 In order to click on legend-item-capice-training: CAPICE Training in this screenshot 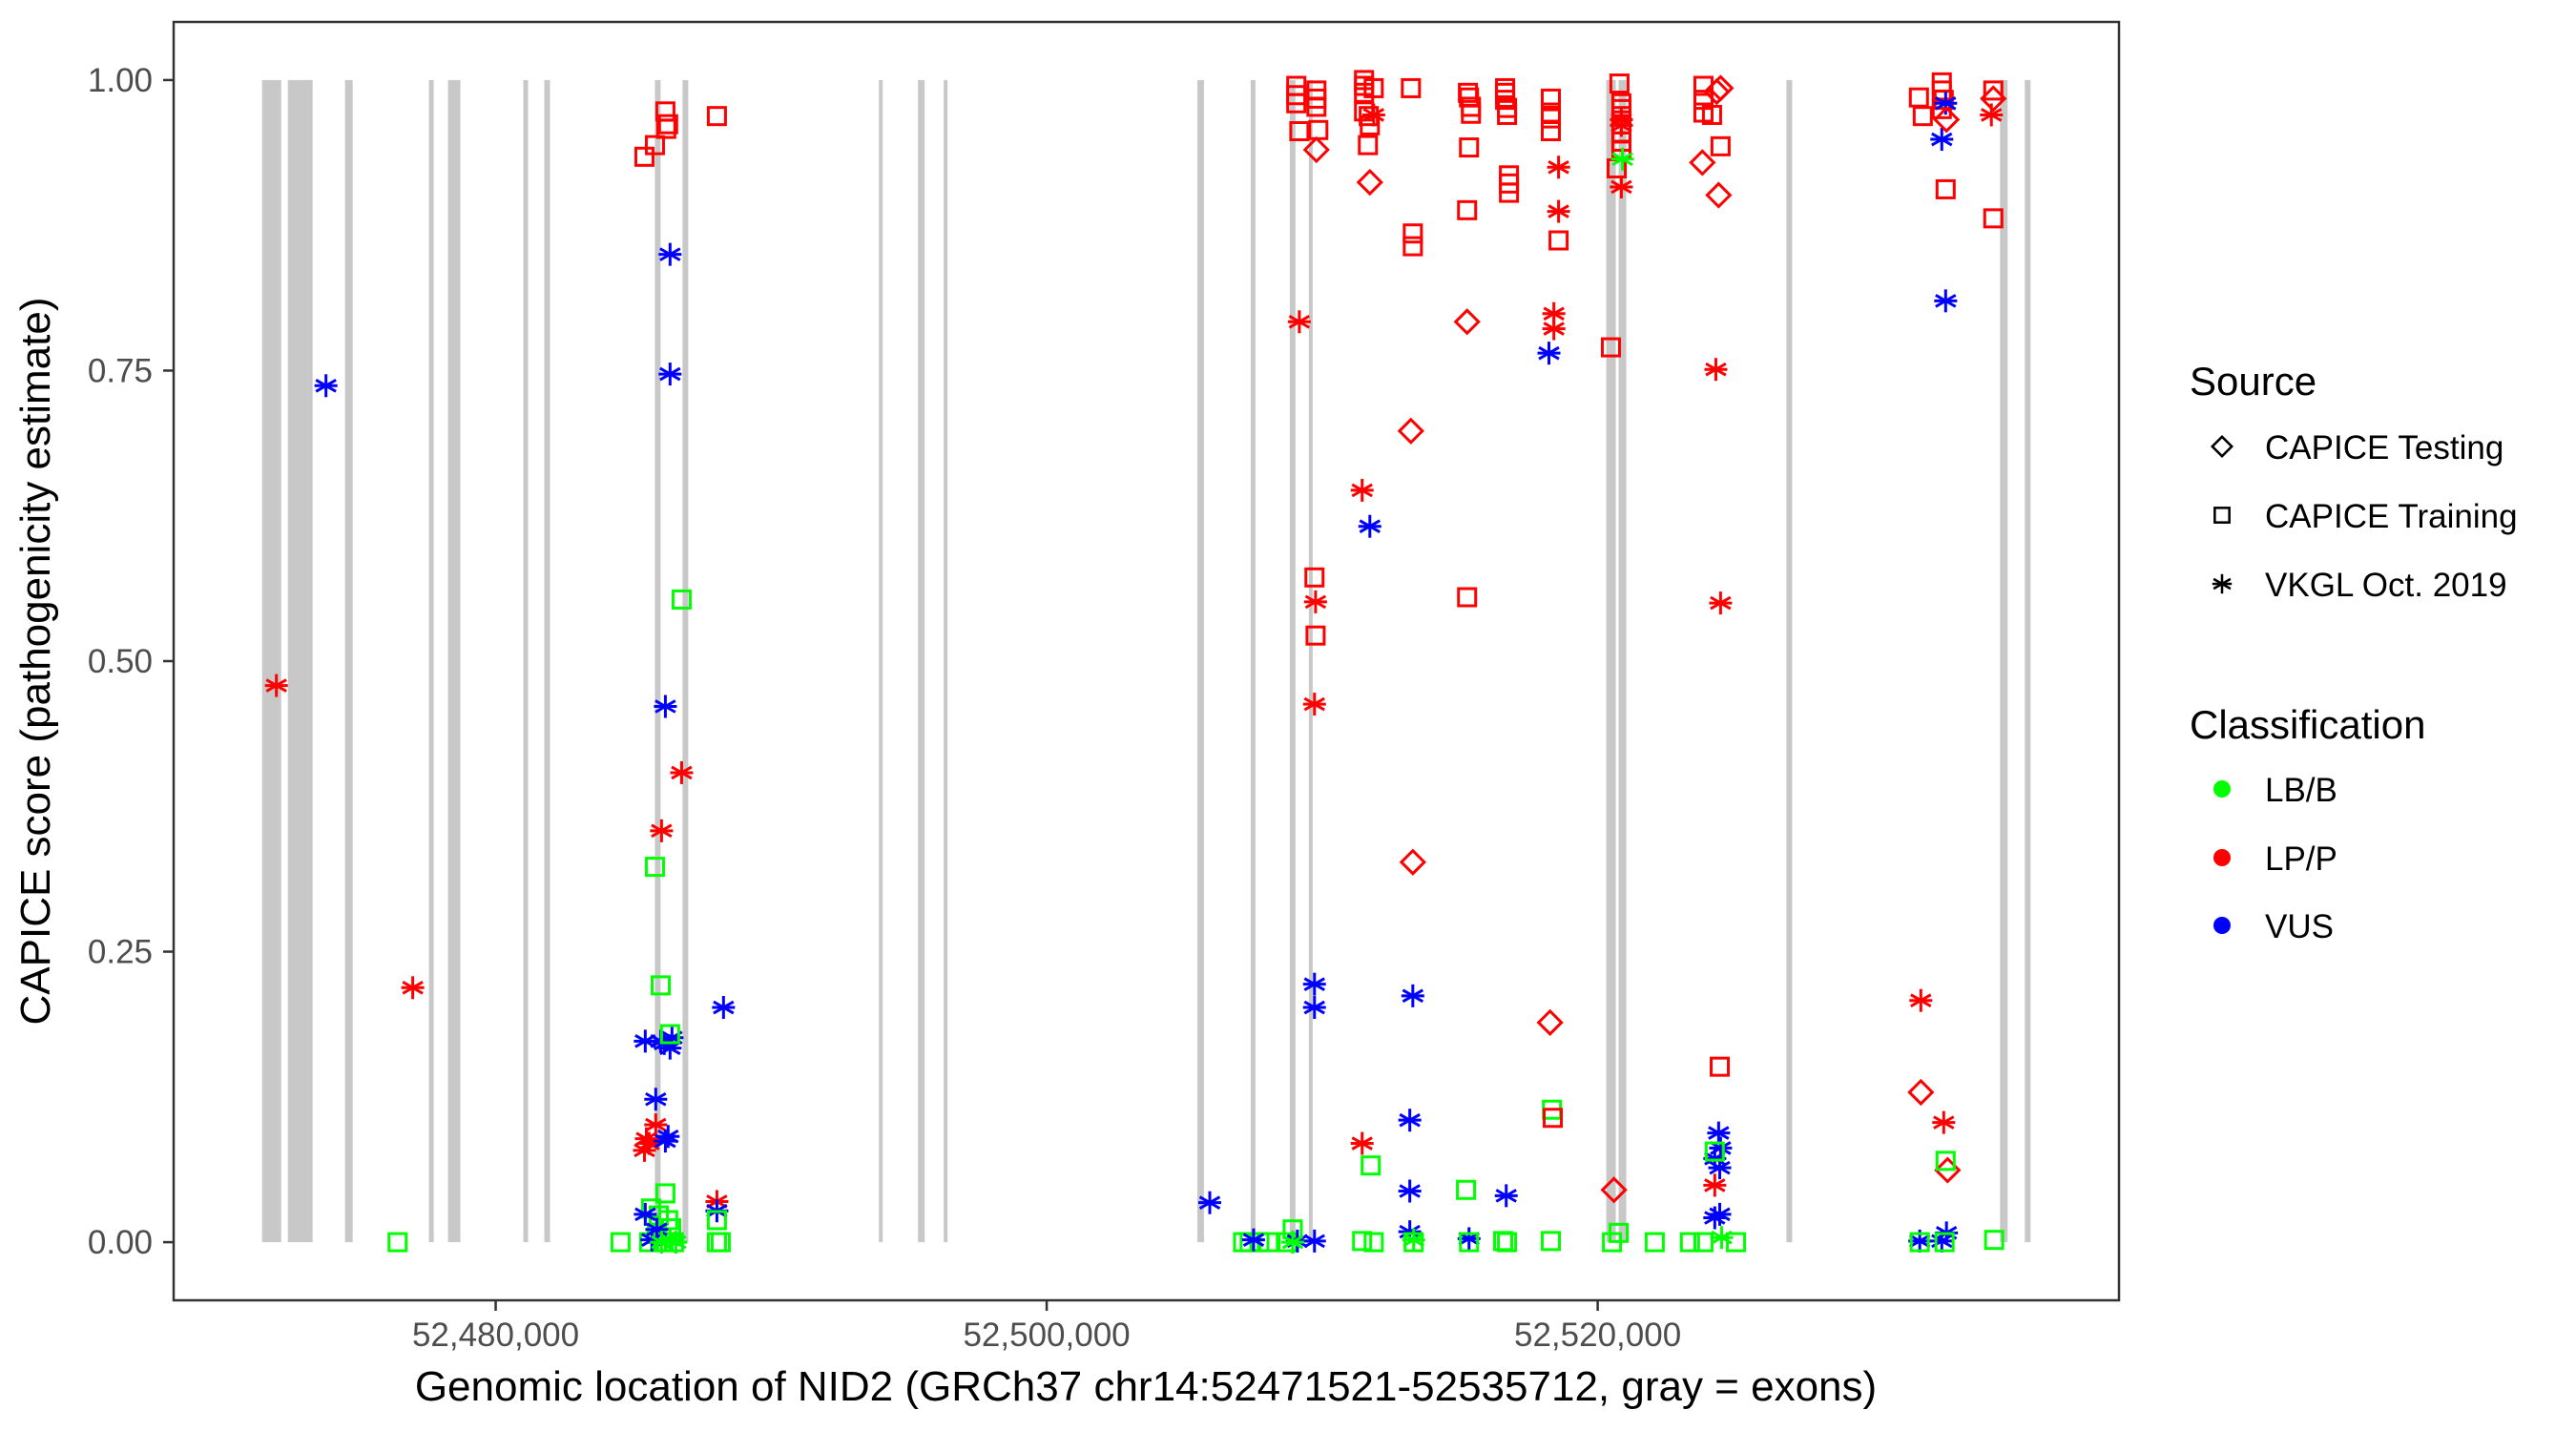, I will do `click(2365, 516)`.